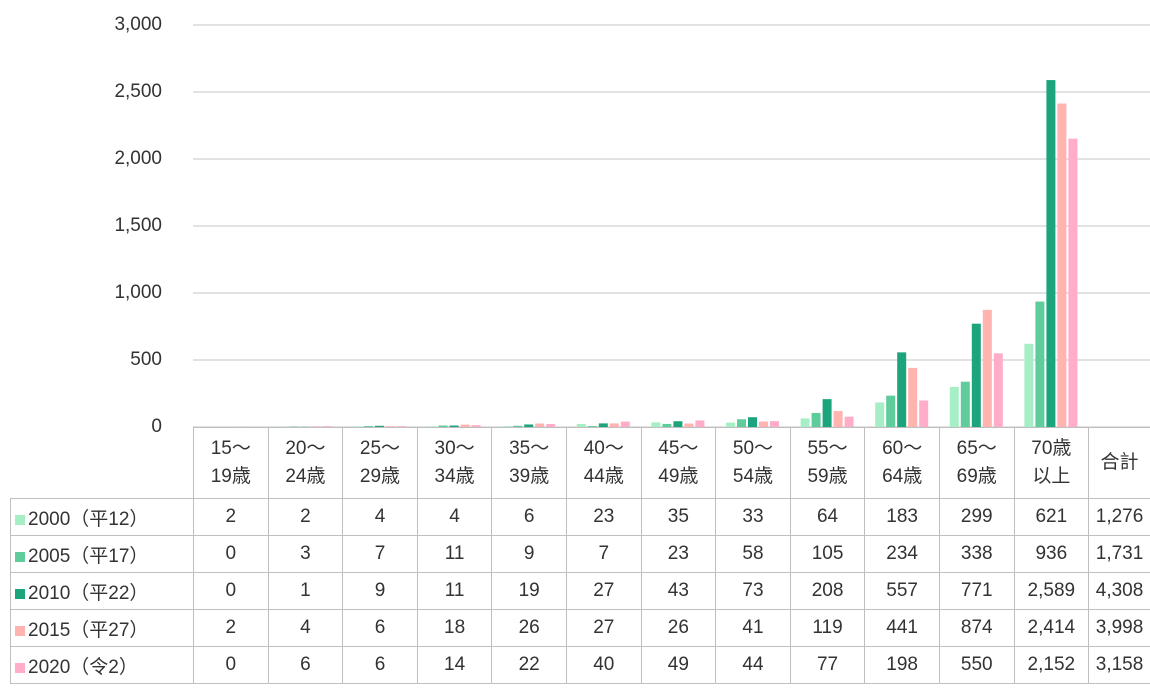 The image size is (1150, 690). Describe the element at coordinates (1119, 628) in the screenshot. I see `table-value: 3,998` at that location.